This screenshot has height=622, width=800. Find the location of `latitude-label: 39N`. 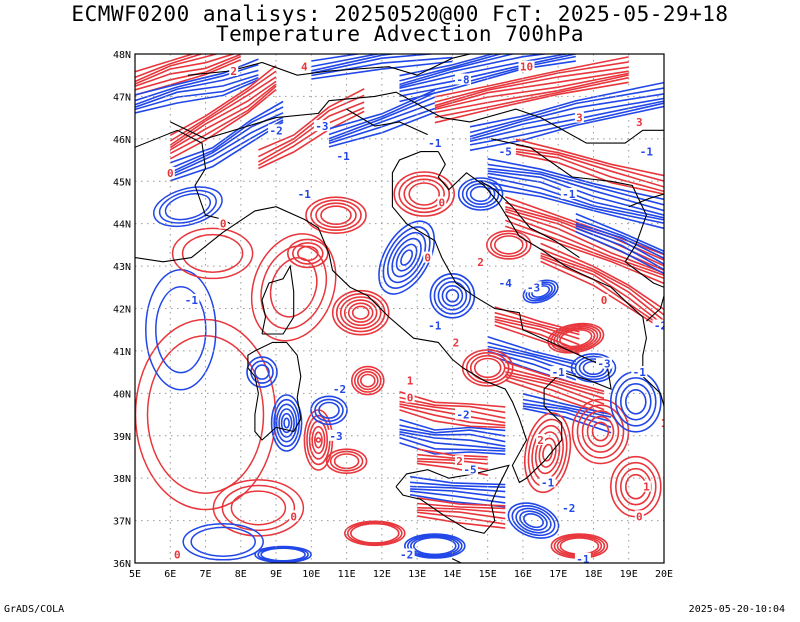

latitude-label: 39N is located at coordinates (122, 437).